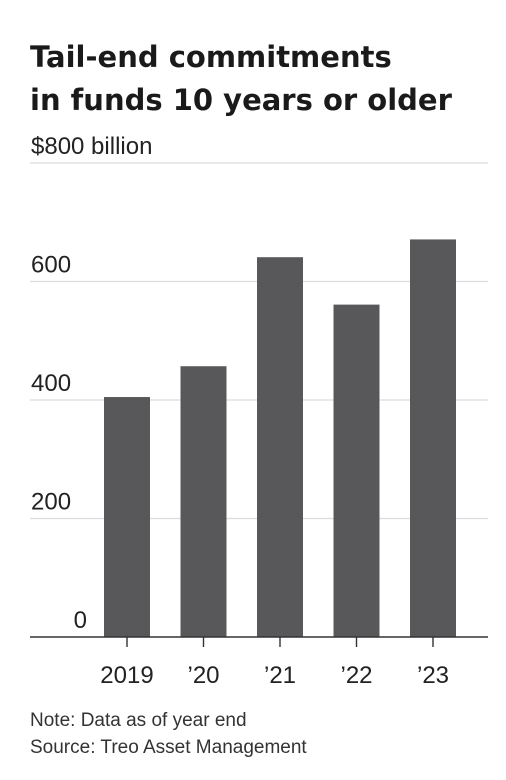  Describe the element at coordinates (91, 146) in the screenshot. I see `y-tick-label: $800 billion` at that location.